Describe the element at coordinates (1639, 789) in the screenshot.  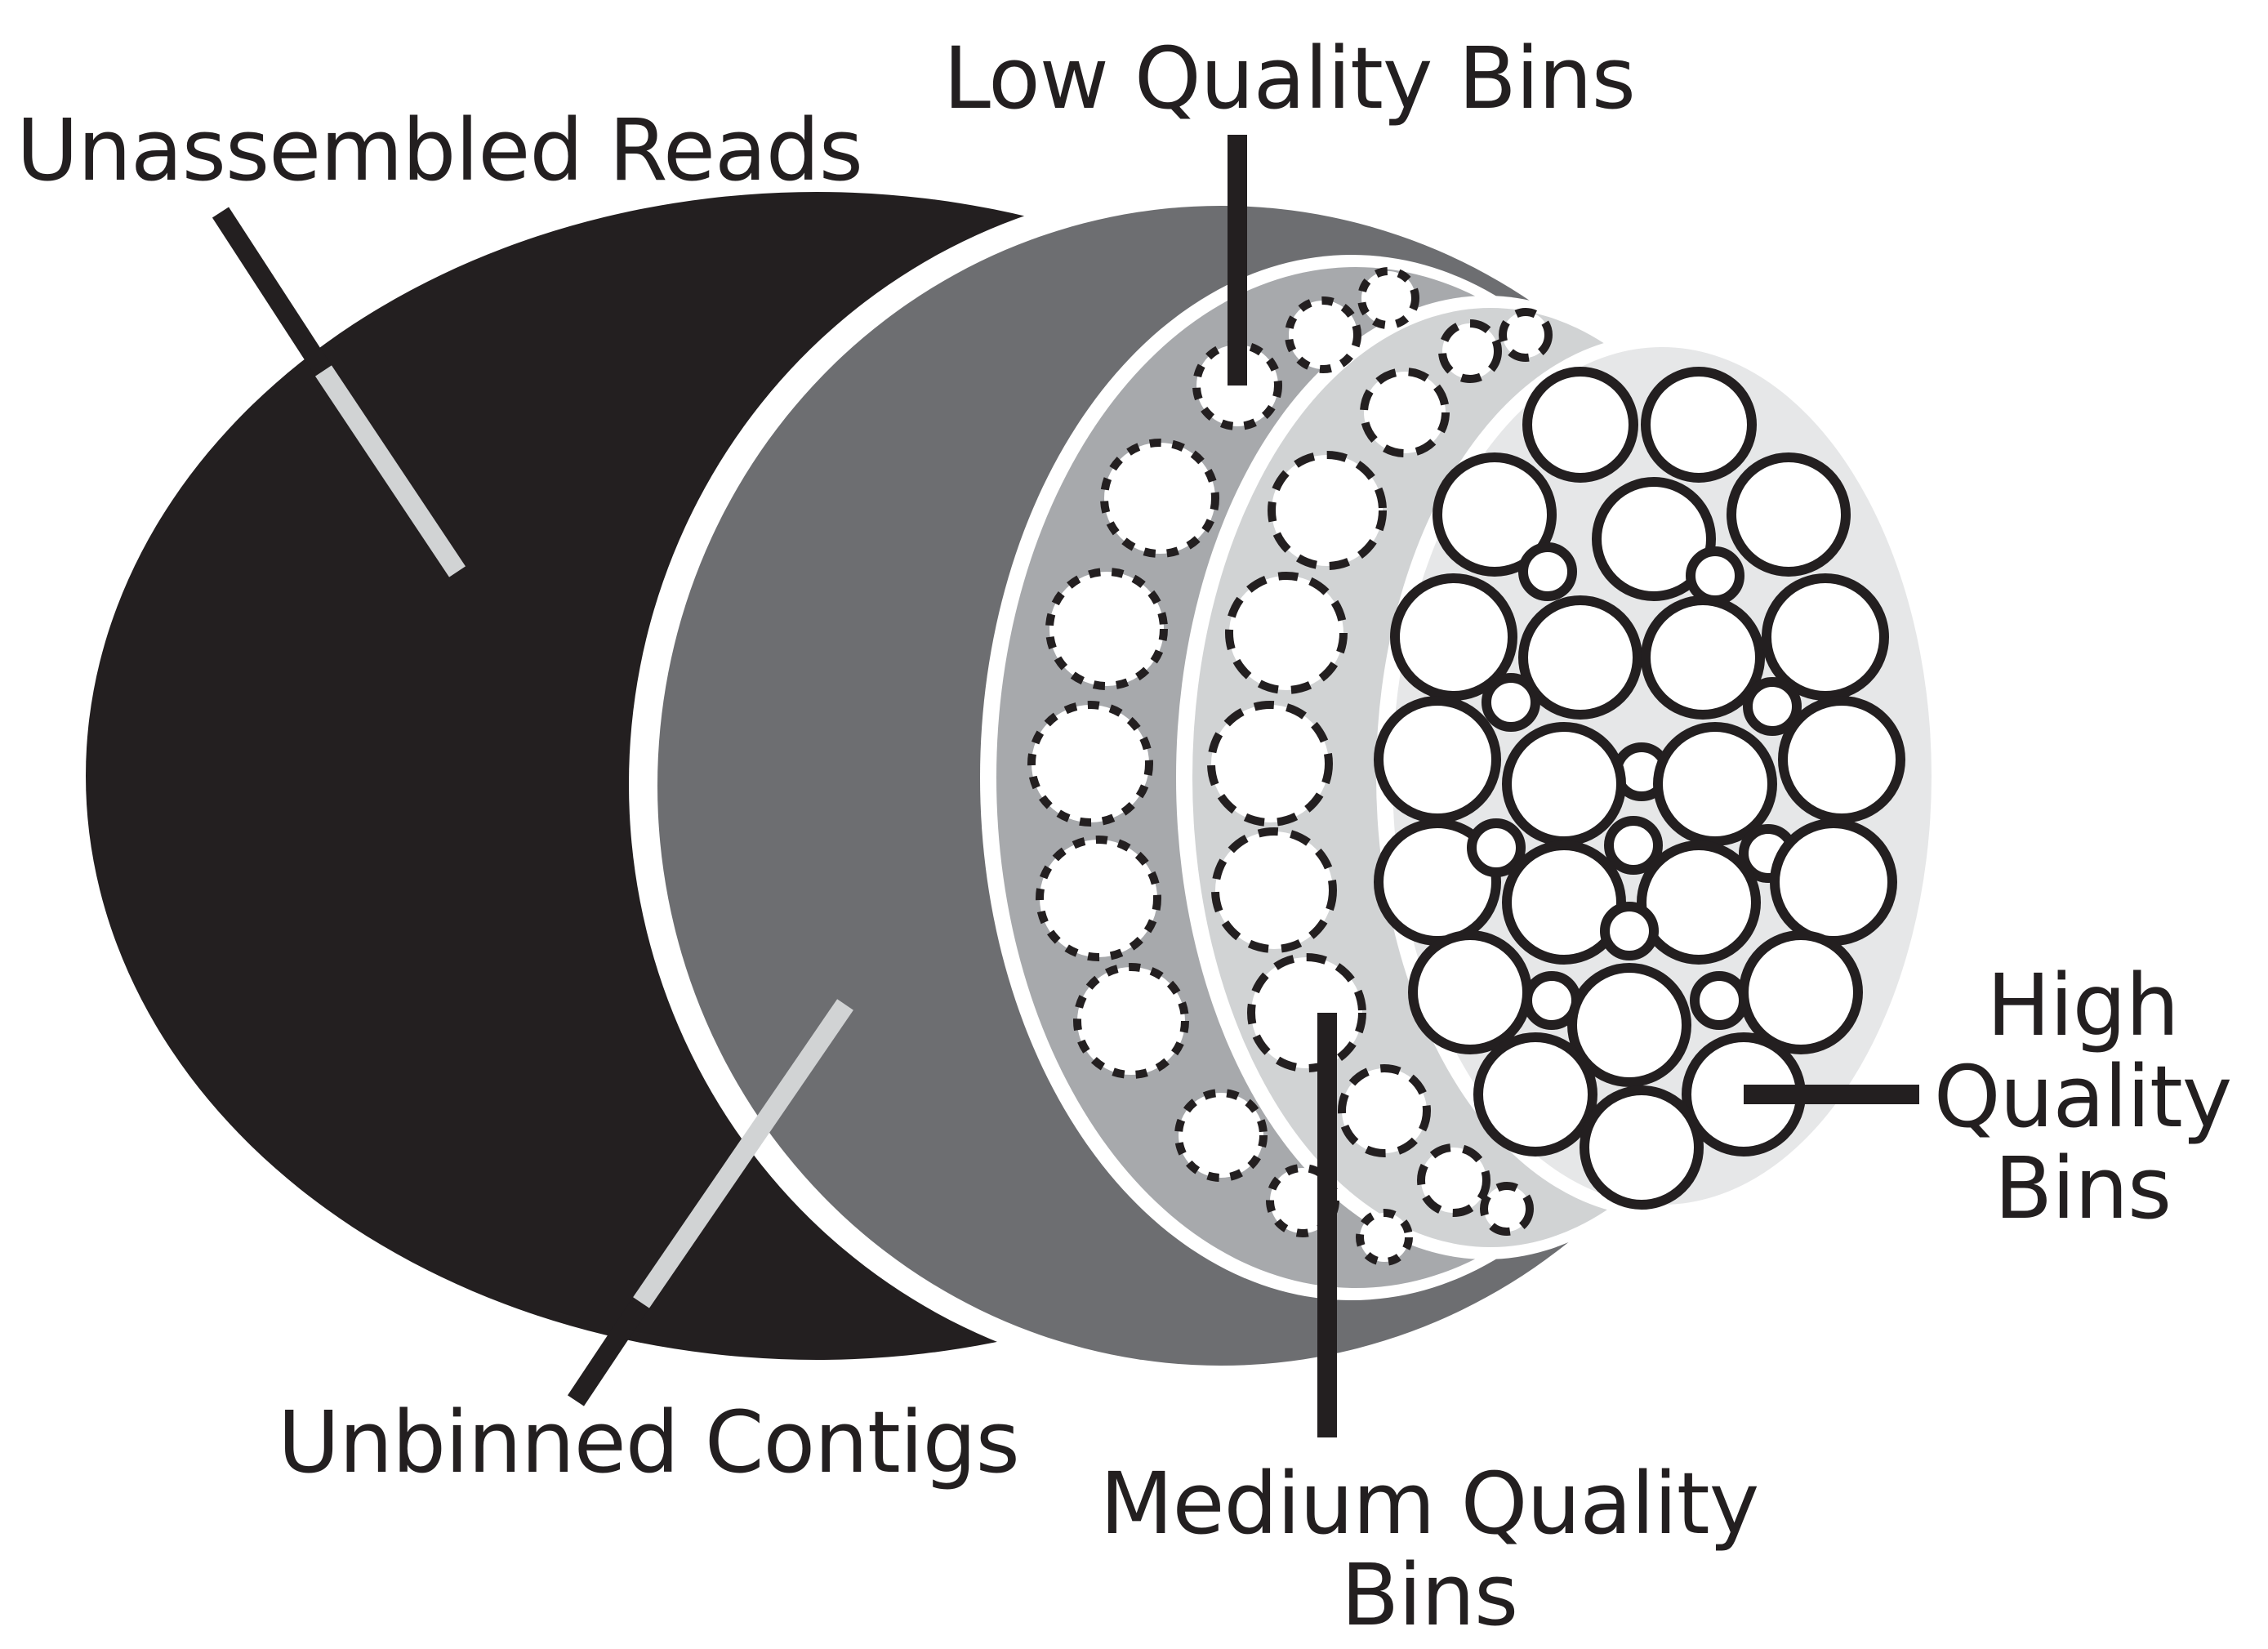
I see `high-quality-bins` at that location.